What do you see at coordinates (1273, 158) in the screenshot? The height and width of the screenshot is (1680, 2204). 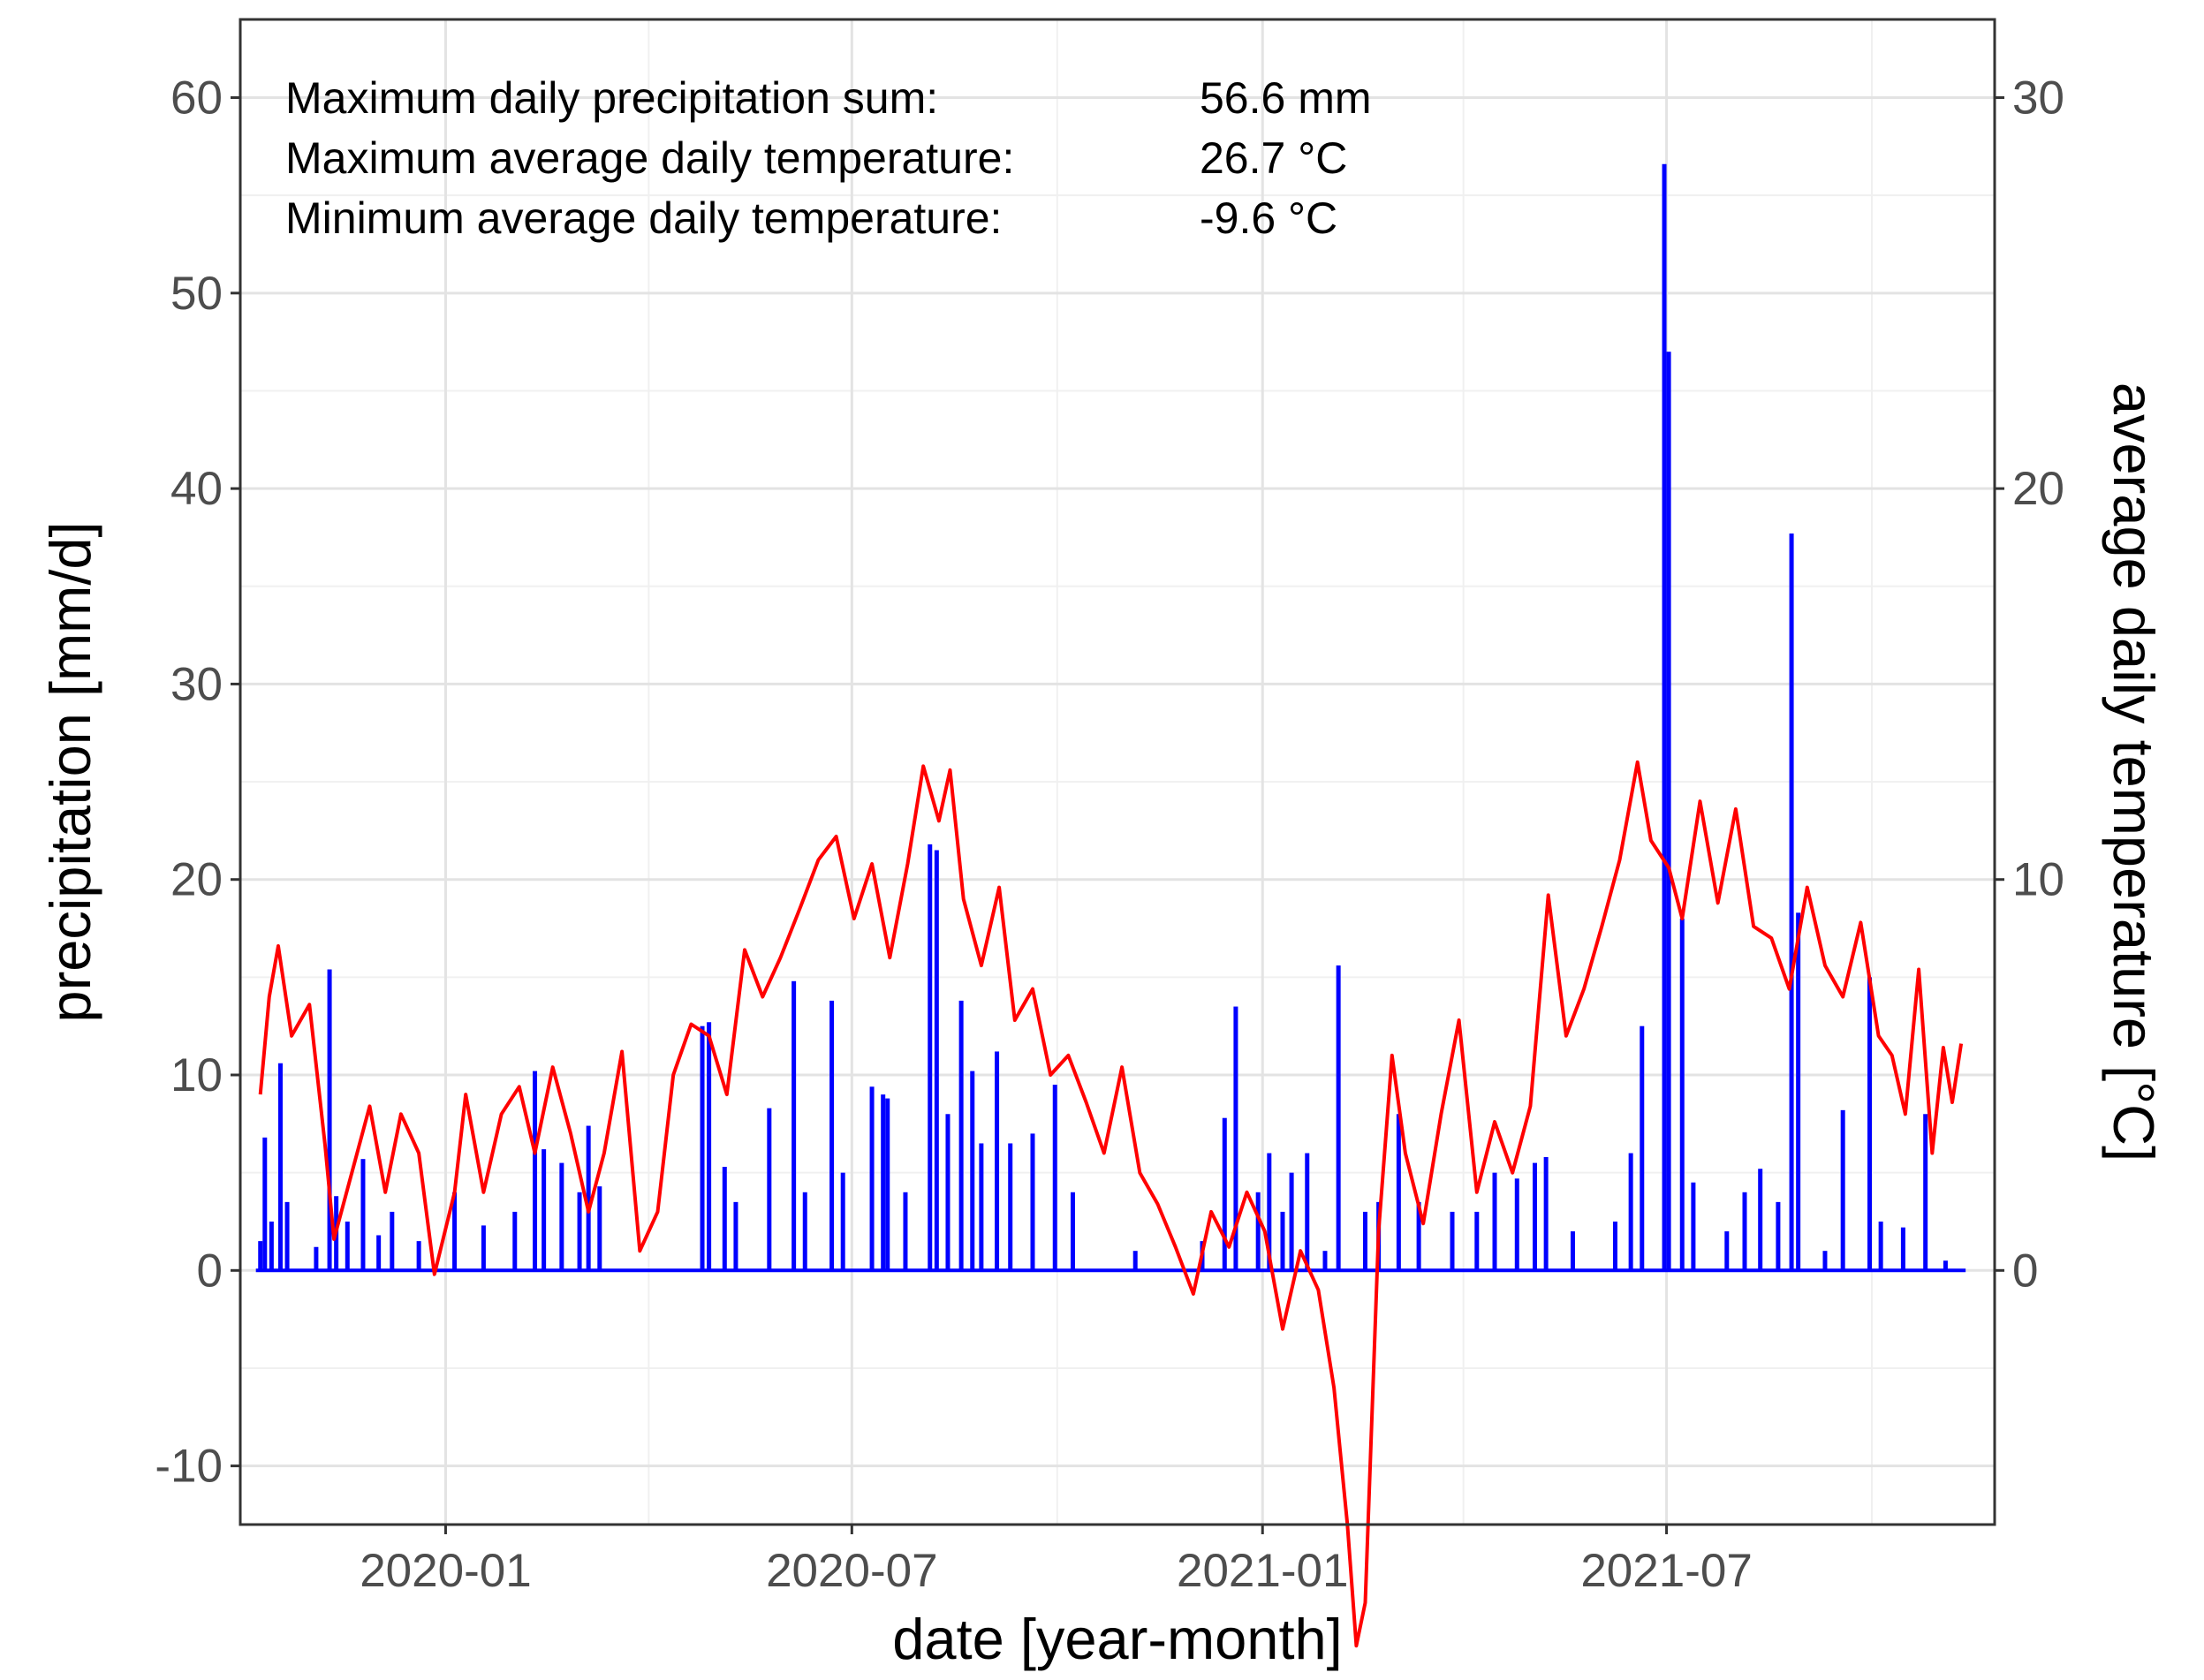 I see `annotation-value: 26.7 °C` at bounding box center [1273, 158].